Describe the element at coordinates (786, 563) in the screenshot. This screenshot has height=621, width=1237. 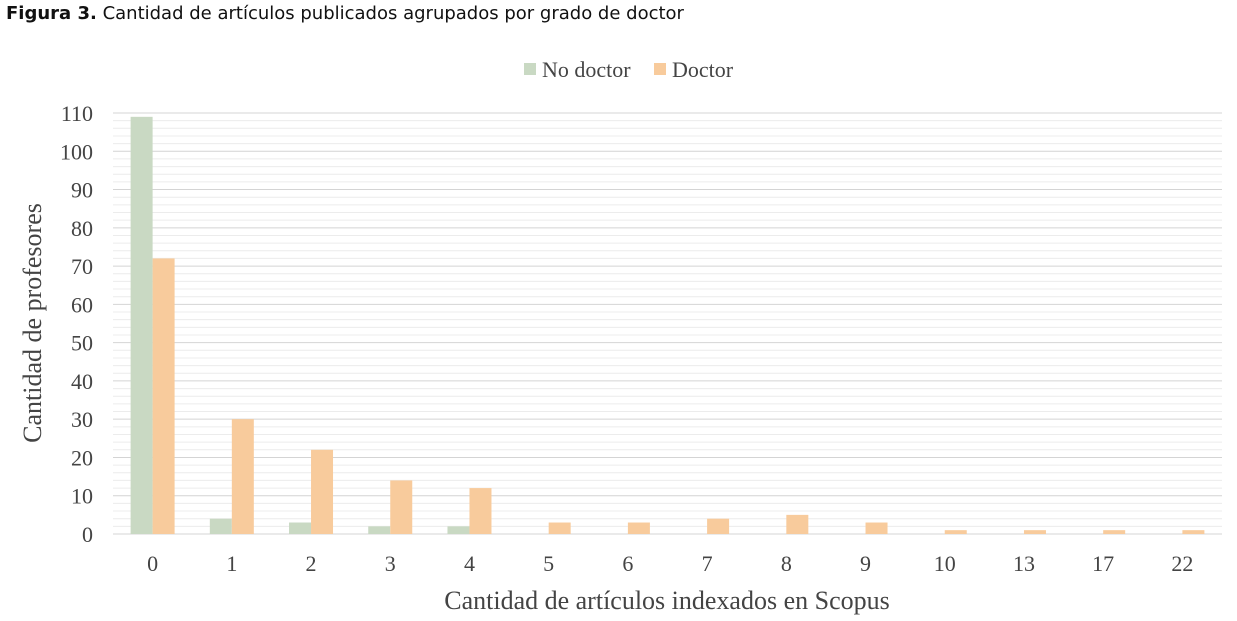
I see `x-tick-label: 8` at that location.